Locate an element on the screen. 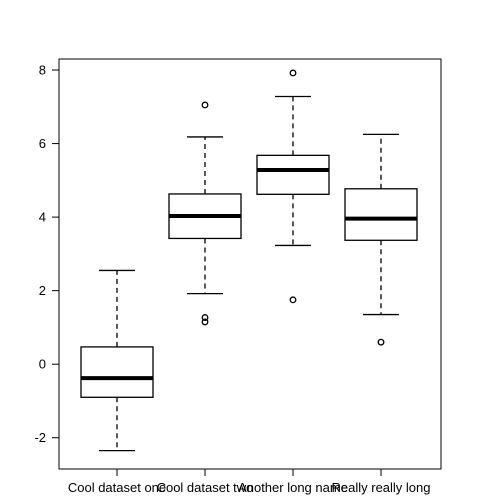 This screenshot has width=500, height=500. y-axis: -2 0 2 4 6 8 is located at coordinates (46, 254).